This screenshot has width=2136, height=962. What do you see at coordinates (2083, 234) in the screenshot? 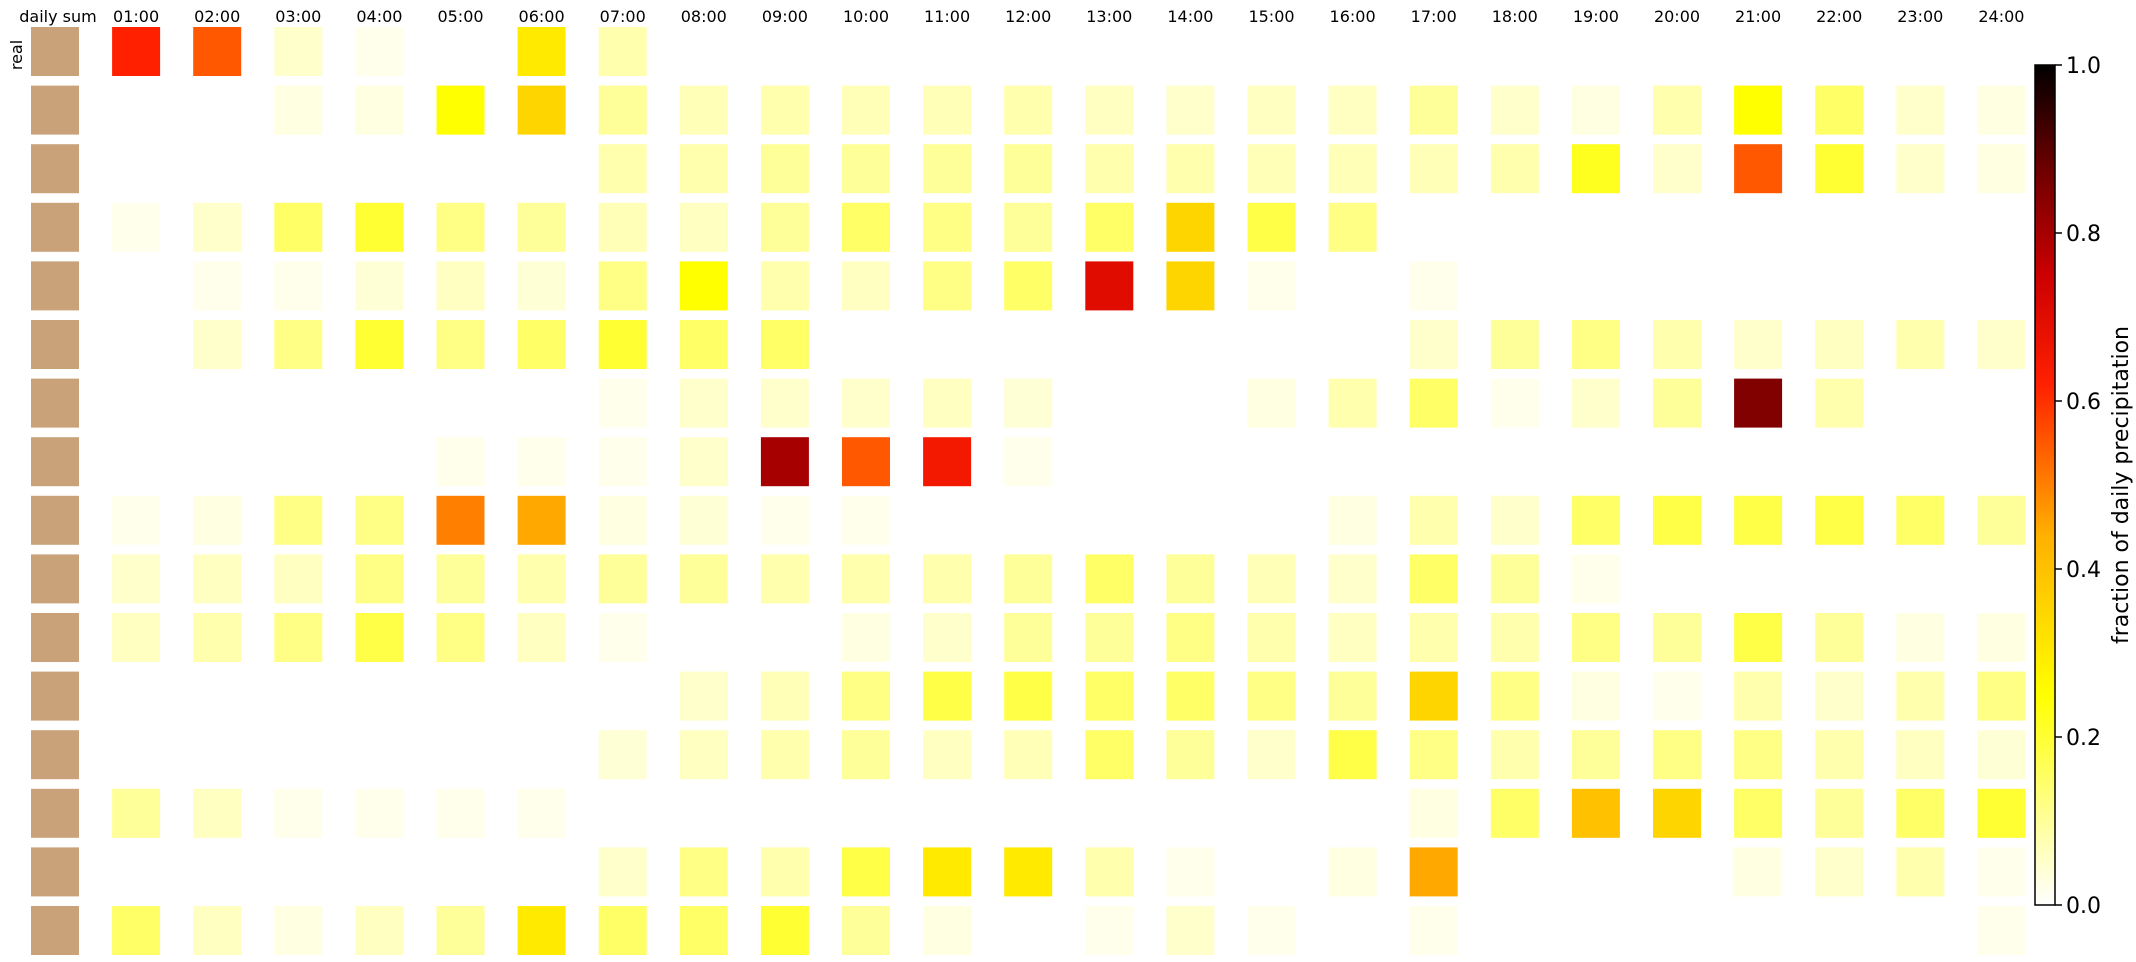
I see `colorbar-tick-label: 0.8` at bounding box center [2083, 234].